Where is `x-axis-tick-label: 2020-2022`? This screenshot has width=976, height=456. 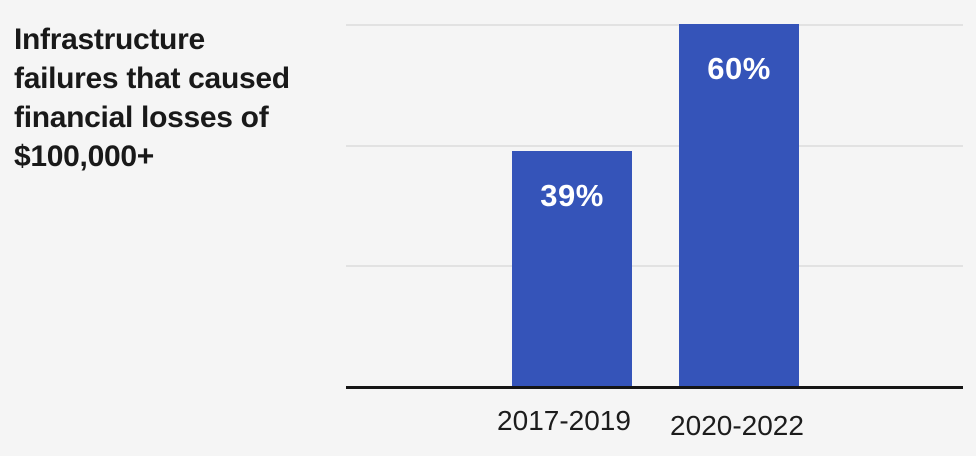 x-axis-tick-label: 2020-2022 is located at coordinates (737, 425).